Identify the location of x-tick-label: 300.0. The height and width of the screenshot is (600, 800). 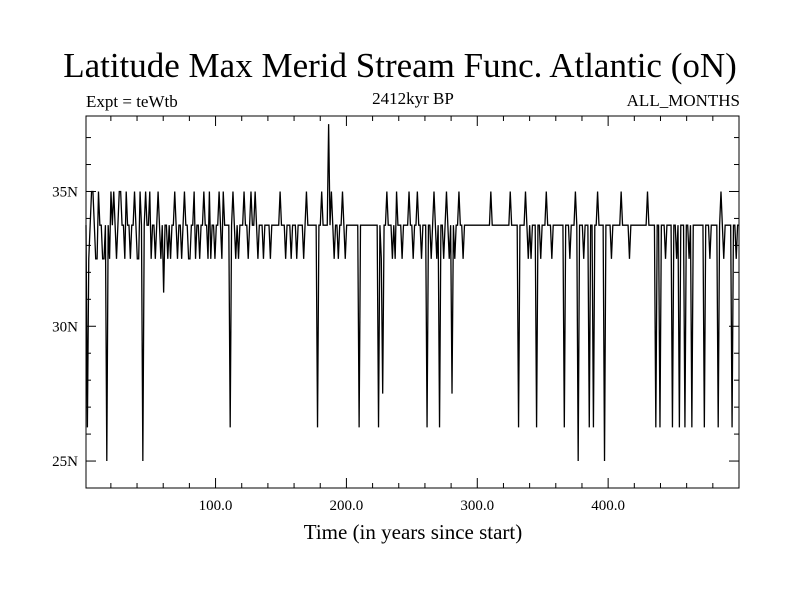
(477, 506).